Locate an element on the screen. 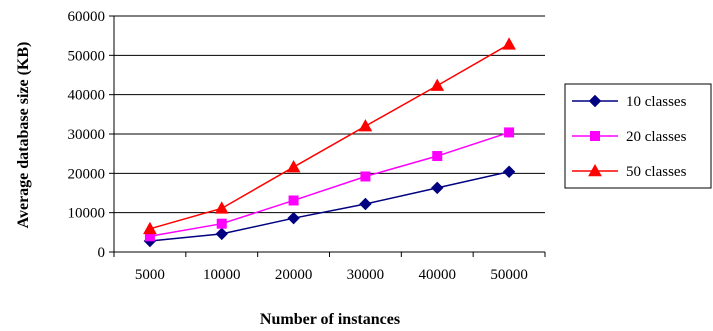 The image size is (713, 331). y-axis-title: Average database size (KB) is located at coordinates (23, 135).